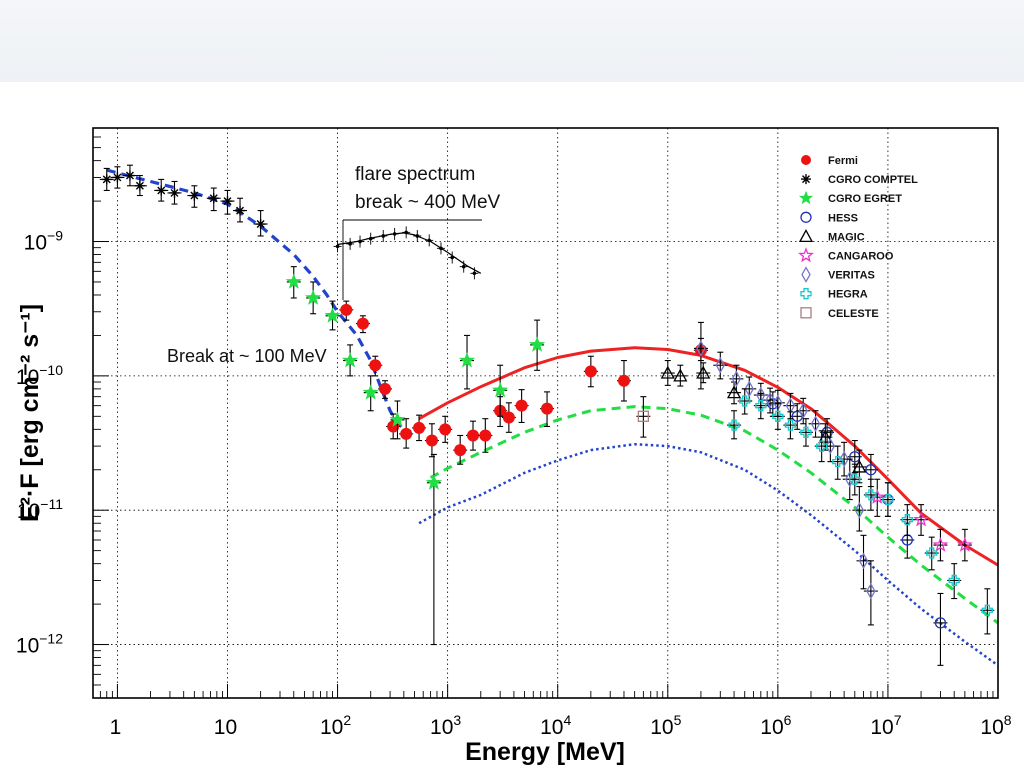  What do you see at coordinates (116, 727) in the screenshot?
I see `x-tick-label: 1` at bounding box center [116, 727].